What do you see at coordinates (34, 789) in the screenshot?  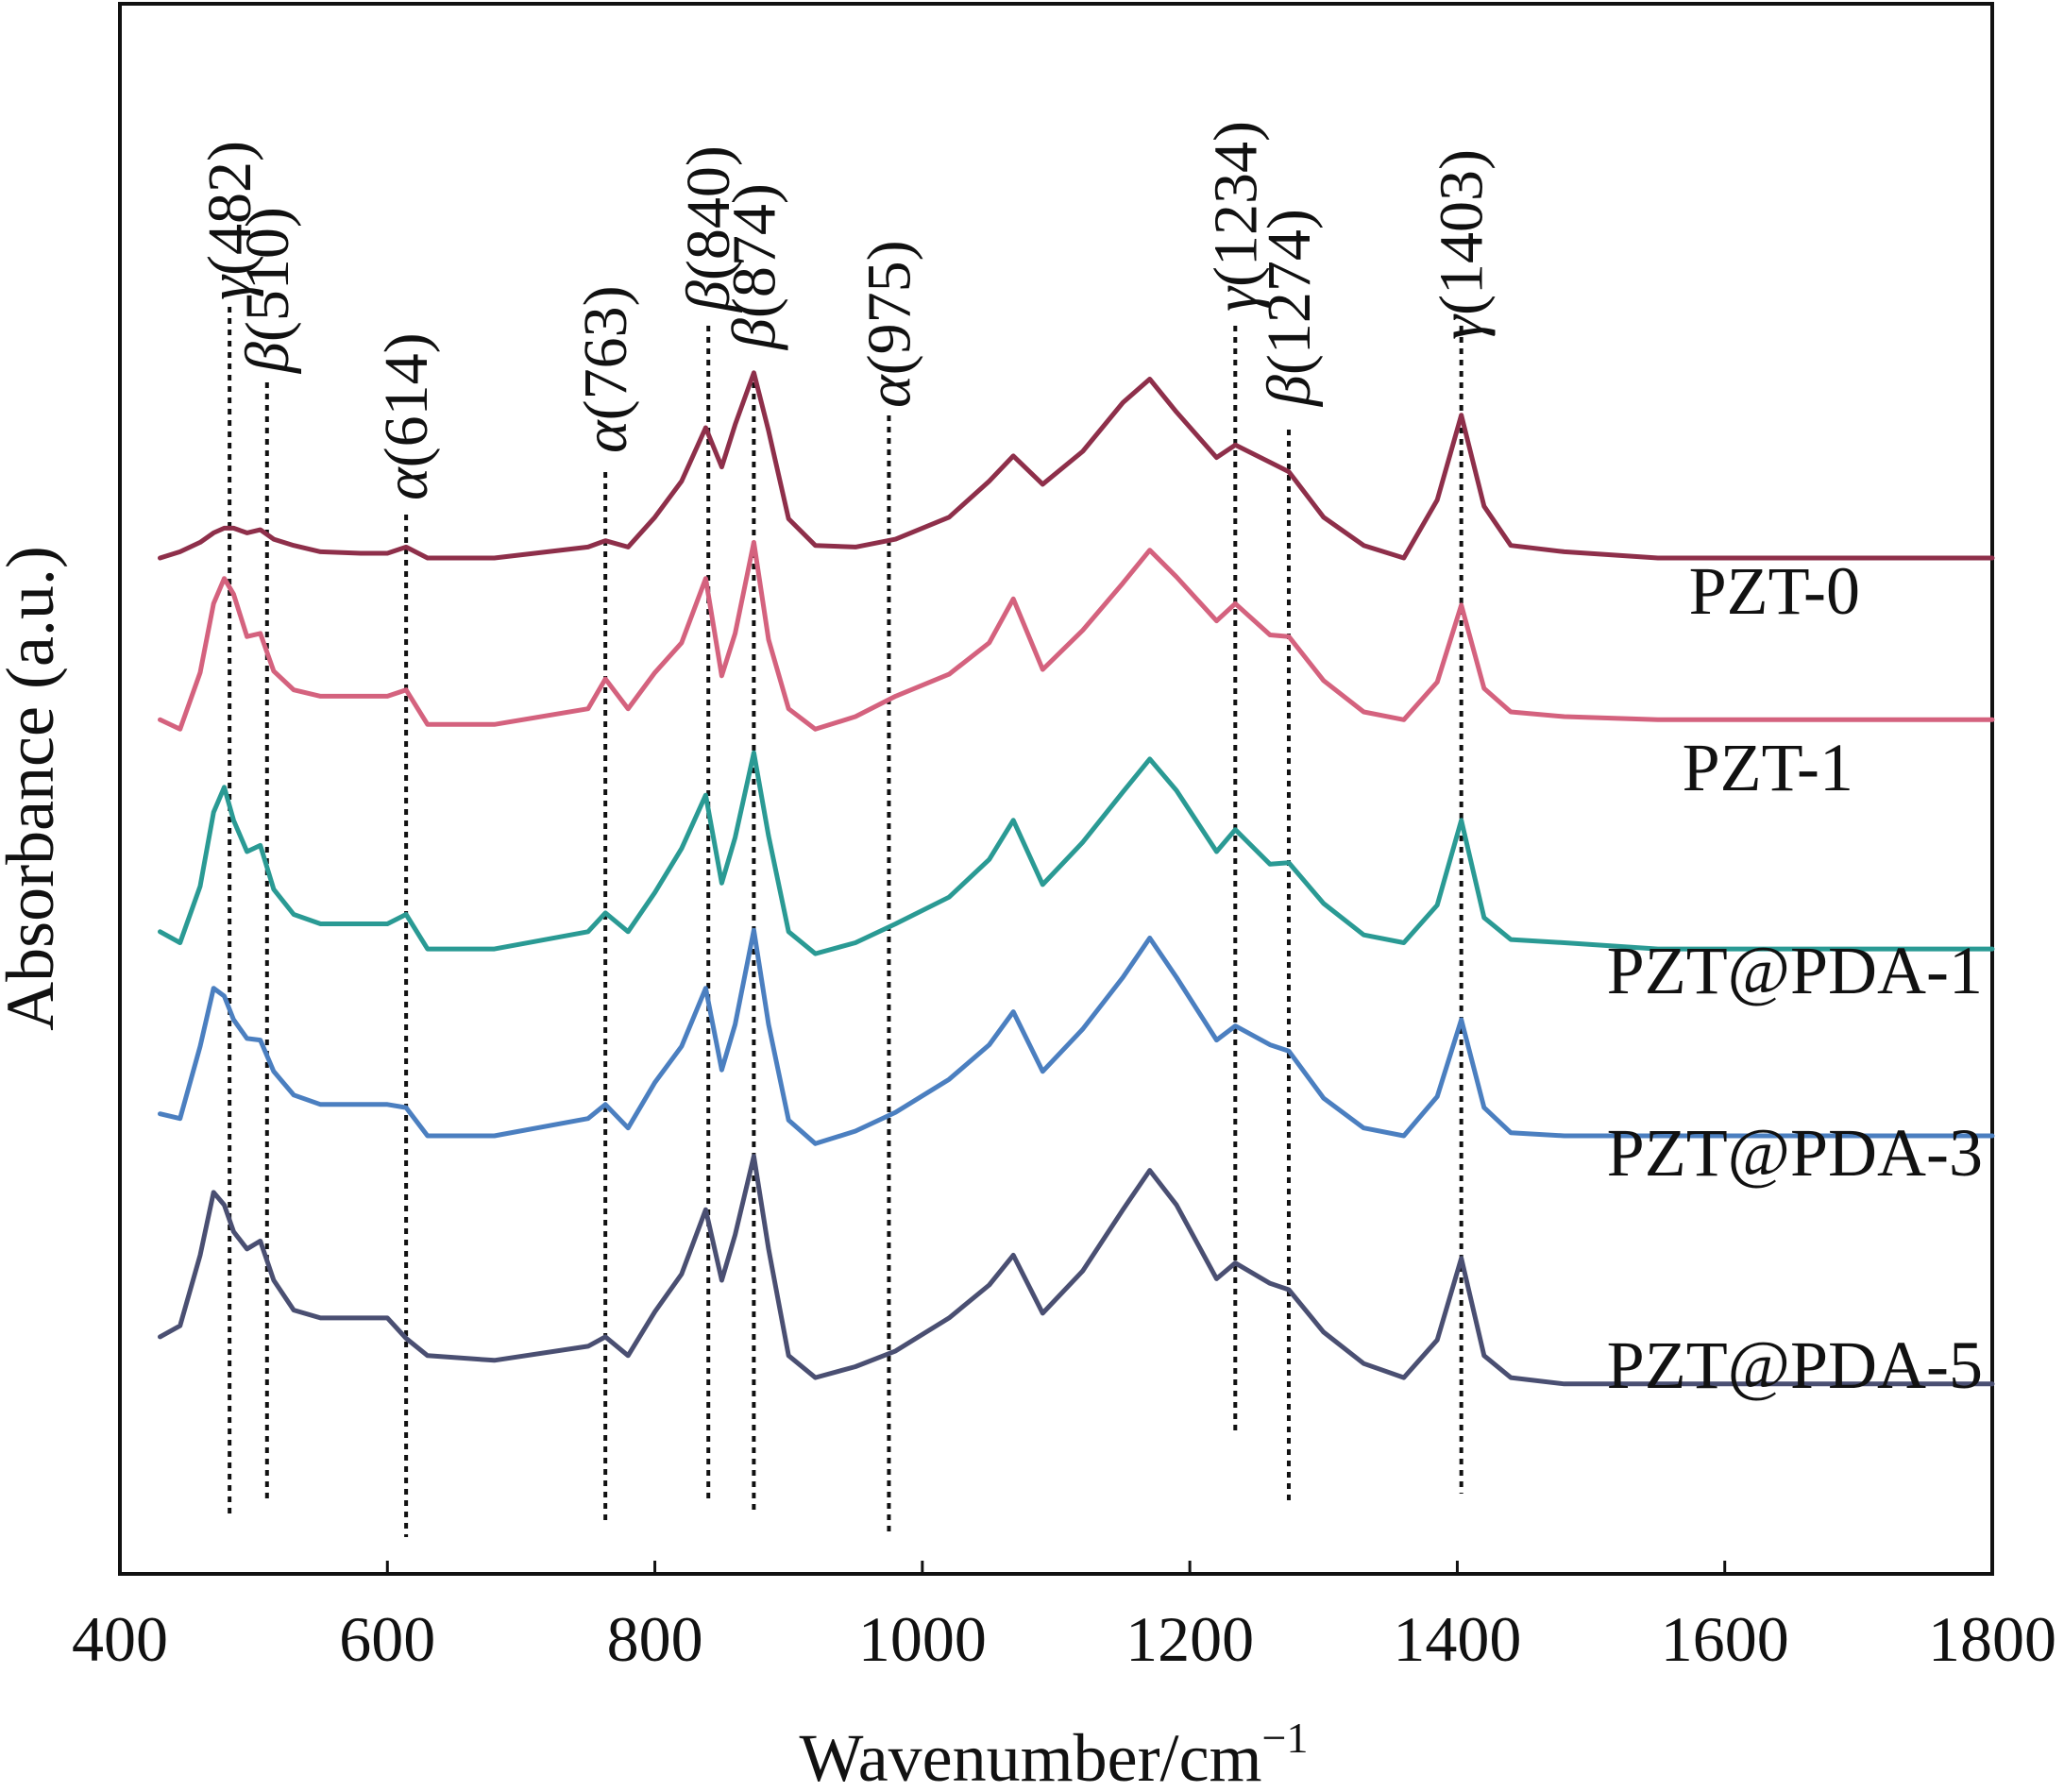 I see `y-axis-title: Absorbance (a.u.)` at bounding box center [34, 789].